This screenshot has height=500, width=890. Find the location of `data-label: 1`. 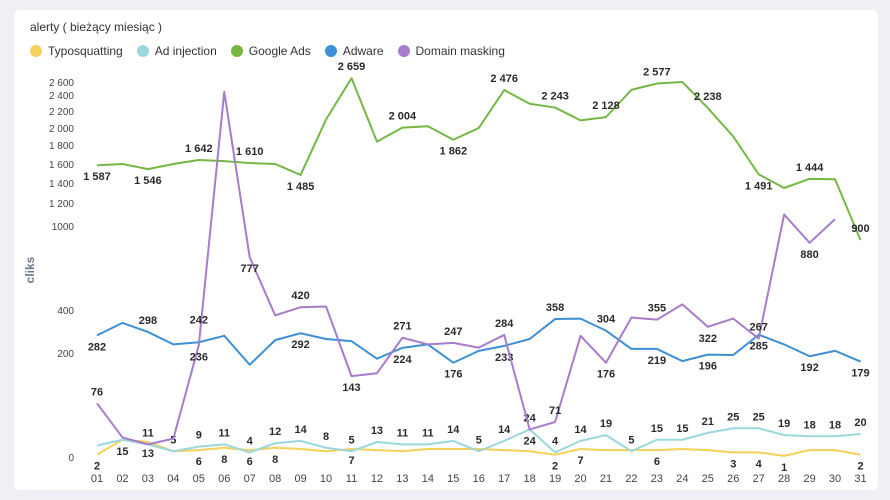

data-label: 1 is located at coordinates (784, 468).